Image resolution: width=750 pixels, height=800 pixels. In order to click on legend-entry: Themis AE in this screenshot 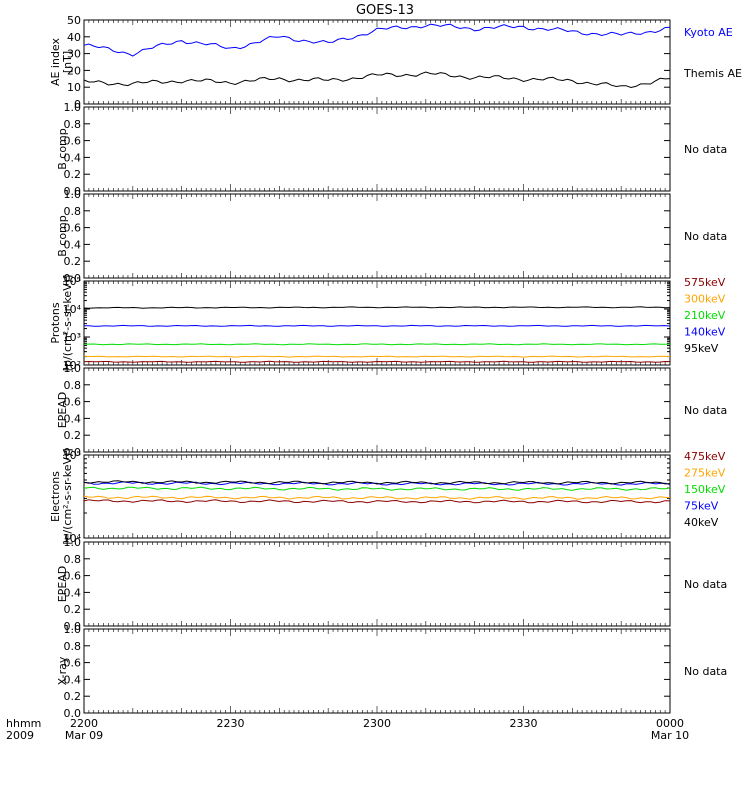, I will do `click(712, 73)`.